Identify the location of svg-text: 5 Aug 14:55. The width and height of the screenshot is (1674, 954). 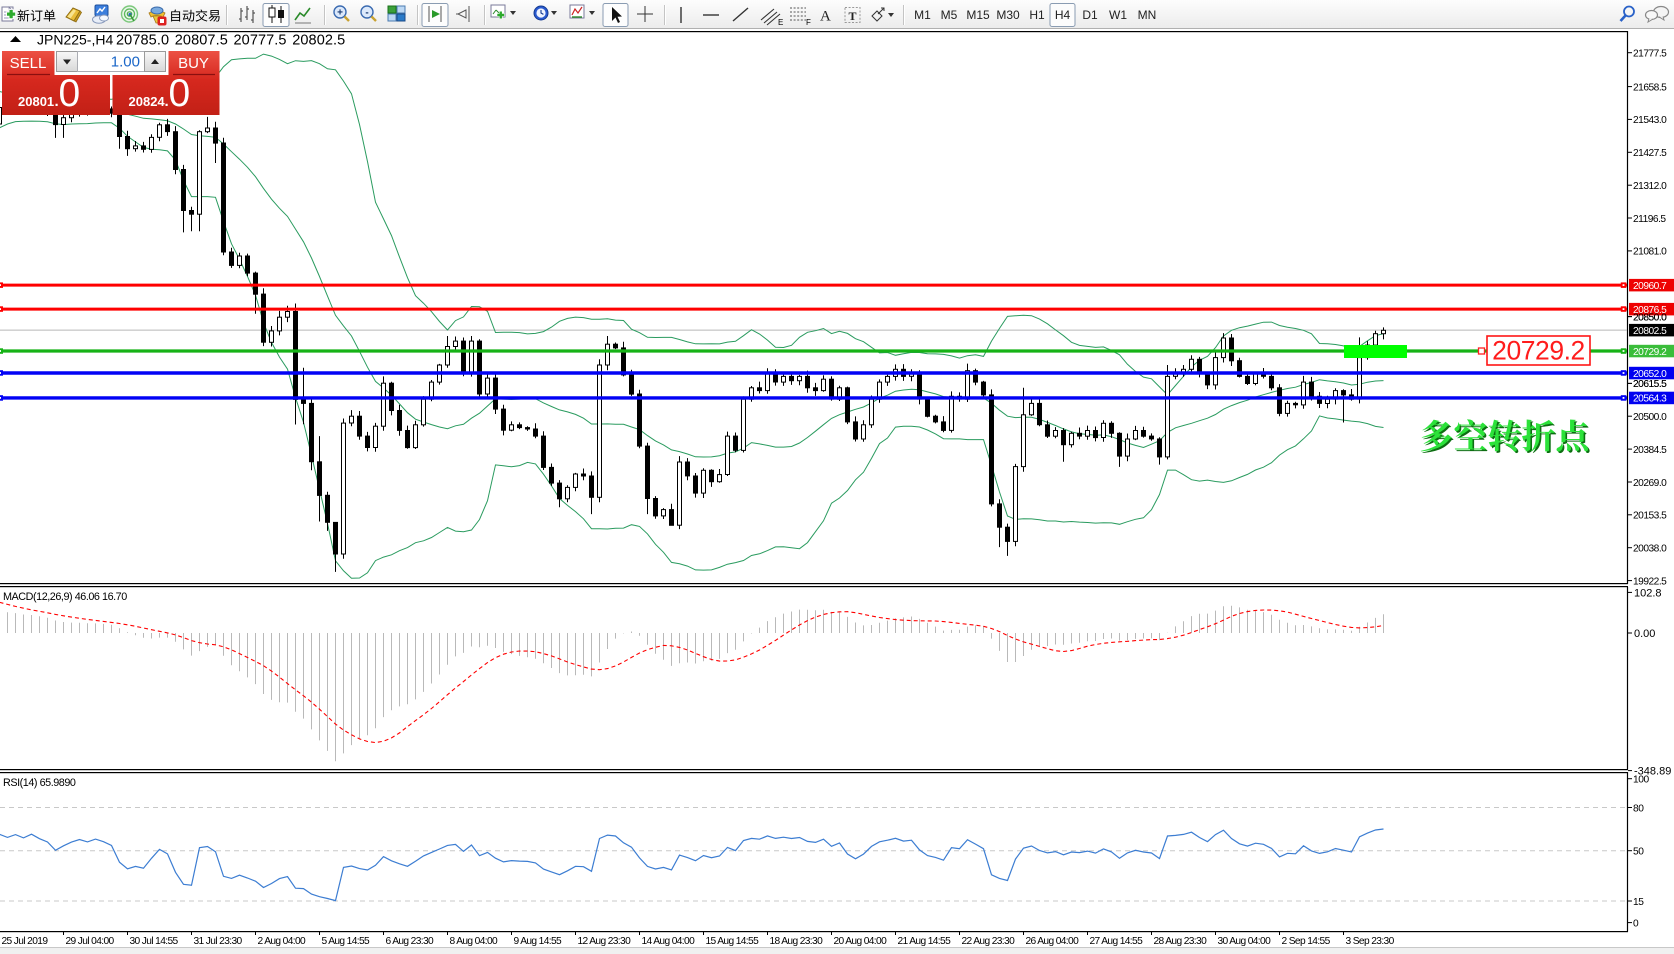
(346, 941).